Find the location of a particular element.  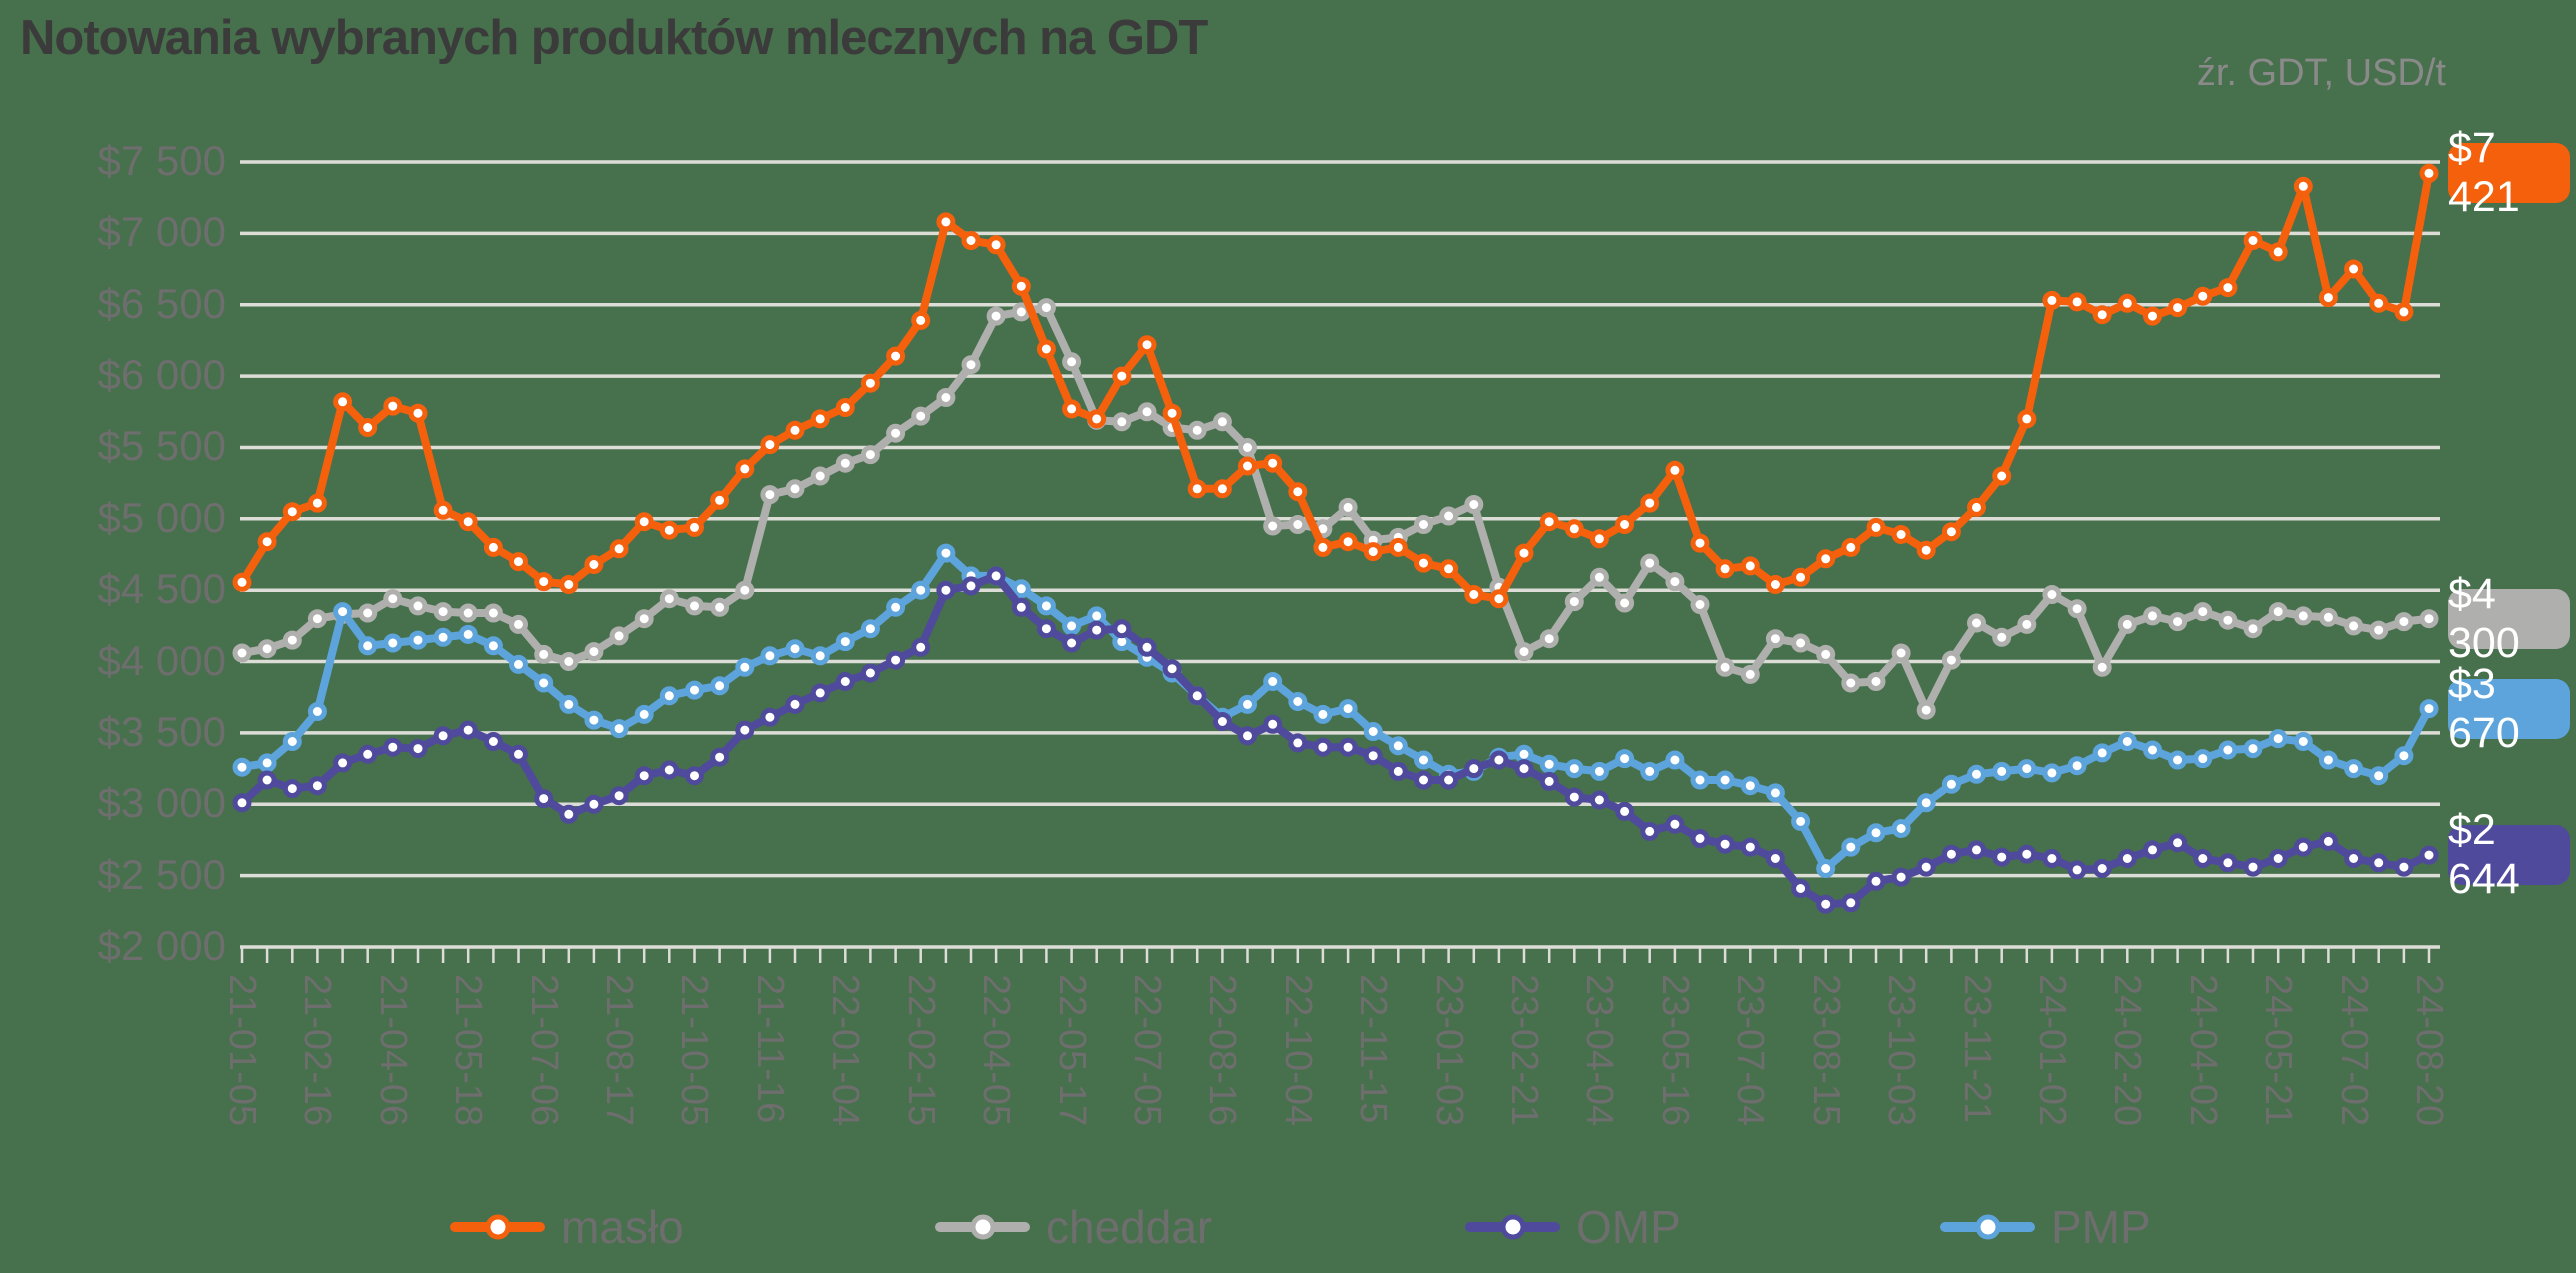

x-axis-label: 23-01-03 is located at coordinates (1448, 1050).